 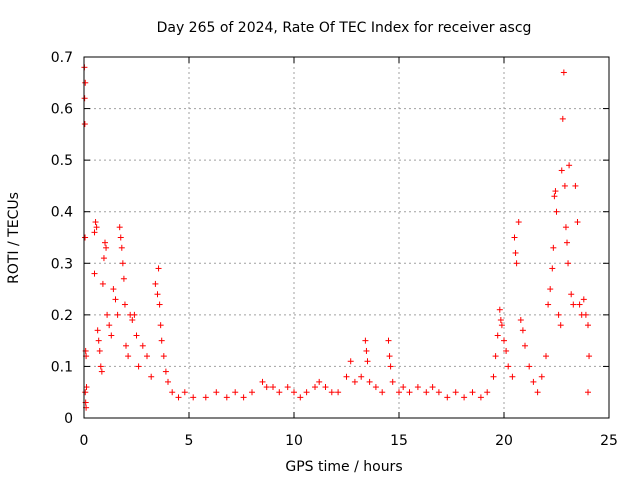 What do you see at coordinates (62, 264) in the screenshot?
I see `y-tick-label: 0.3` at bounding box center [62, 264].